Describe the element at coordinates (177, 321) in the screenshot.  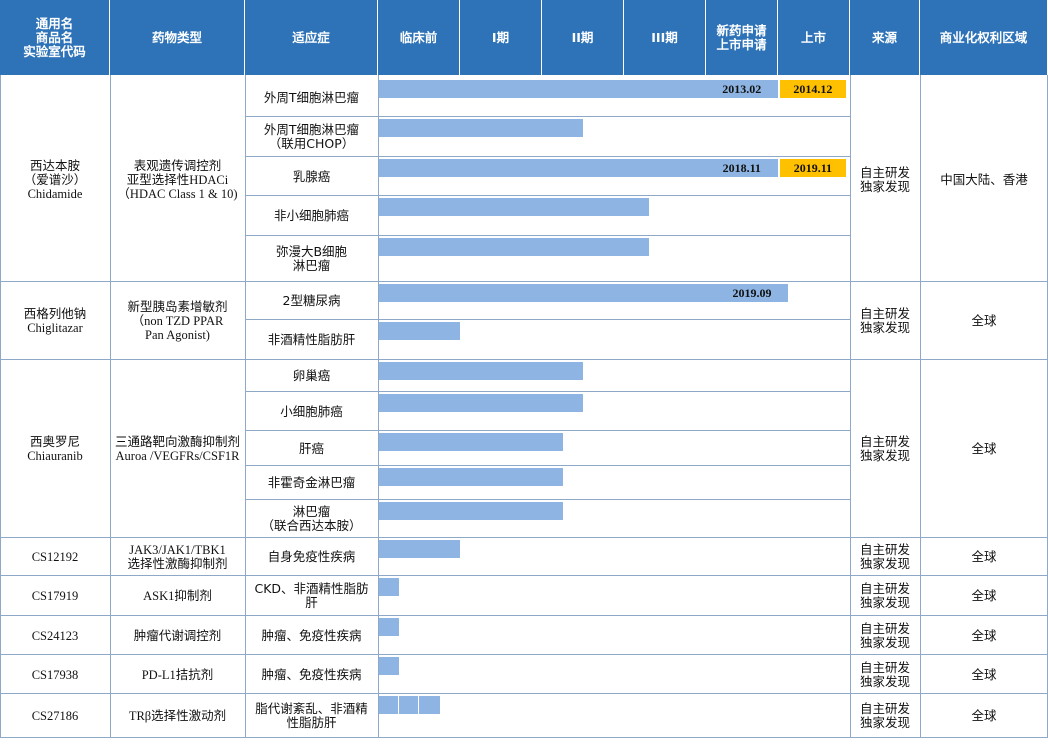
I see `drug-type: 新型胰岛素增敏剂 （non TZD PPAR Pan Agonist)` at that location.